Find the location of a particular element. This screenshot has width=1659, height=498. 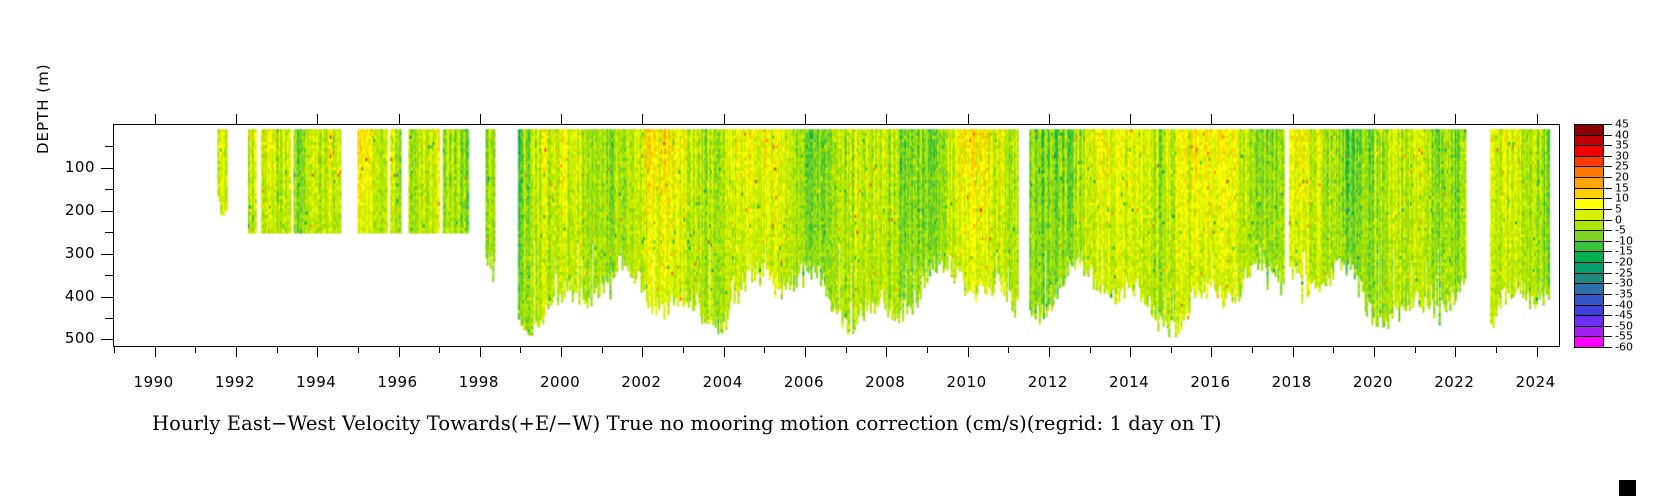

x-tick-label: 1992 is located at coordinates (235, 382).